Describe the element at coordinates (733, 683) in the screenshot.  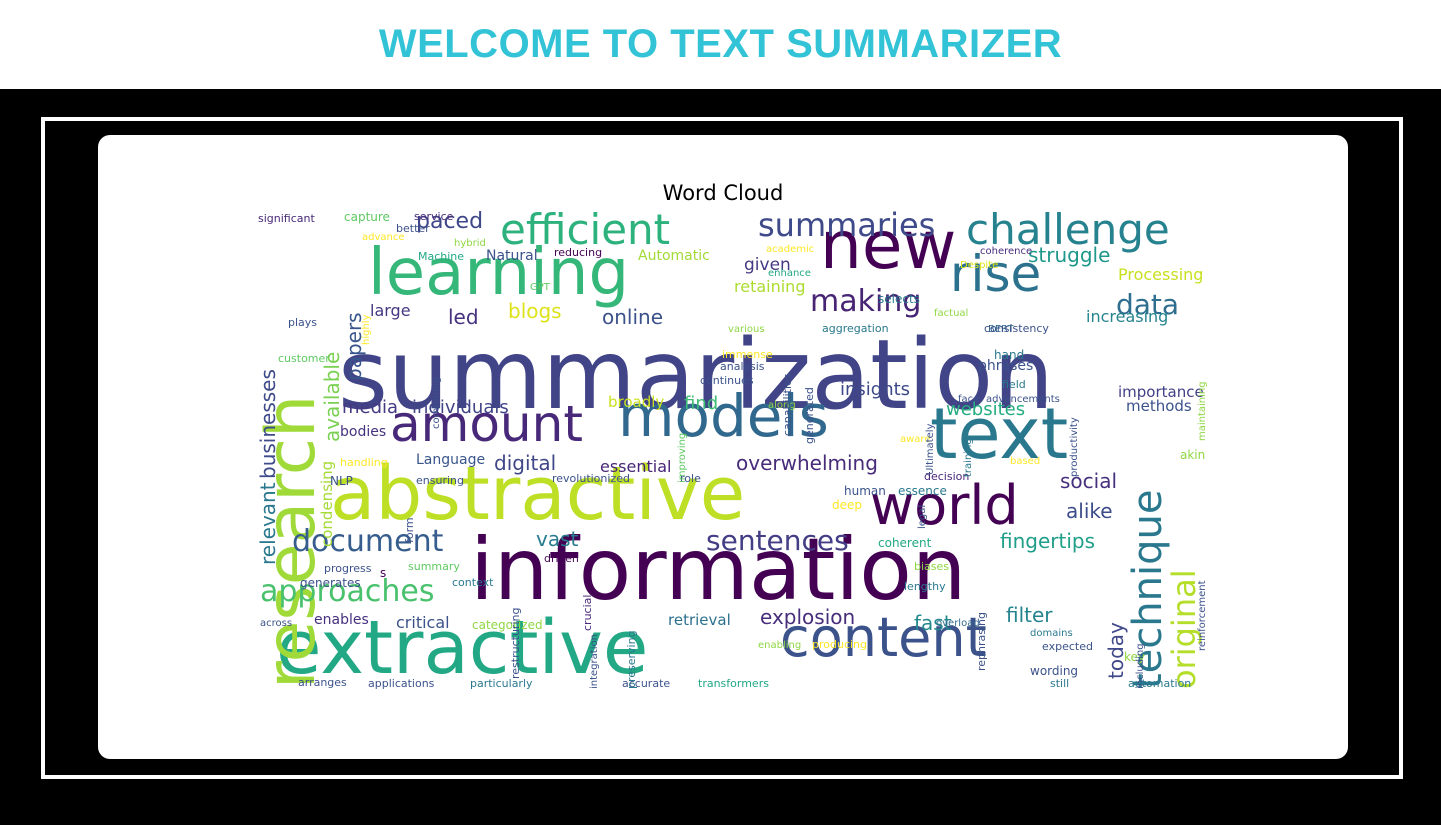
I see `word-cloud-word: transformers` at that location.